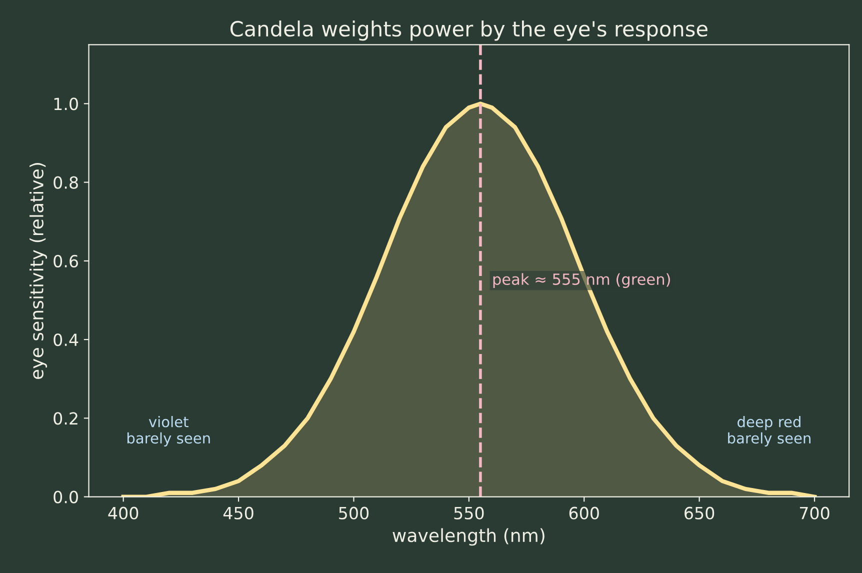  I want to click on x-axis-title: wavelength (nm), so click(468, 537).